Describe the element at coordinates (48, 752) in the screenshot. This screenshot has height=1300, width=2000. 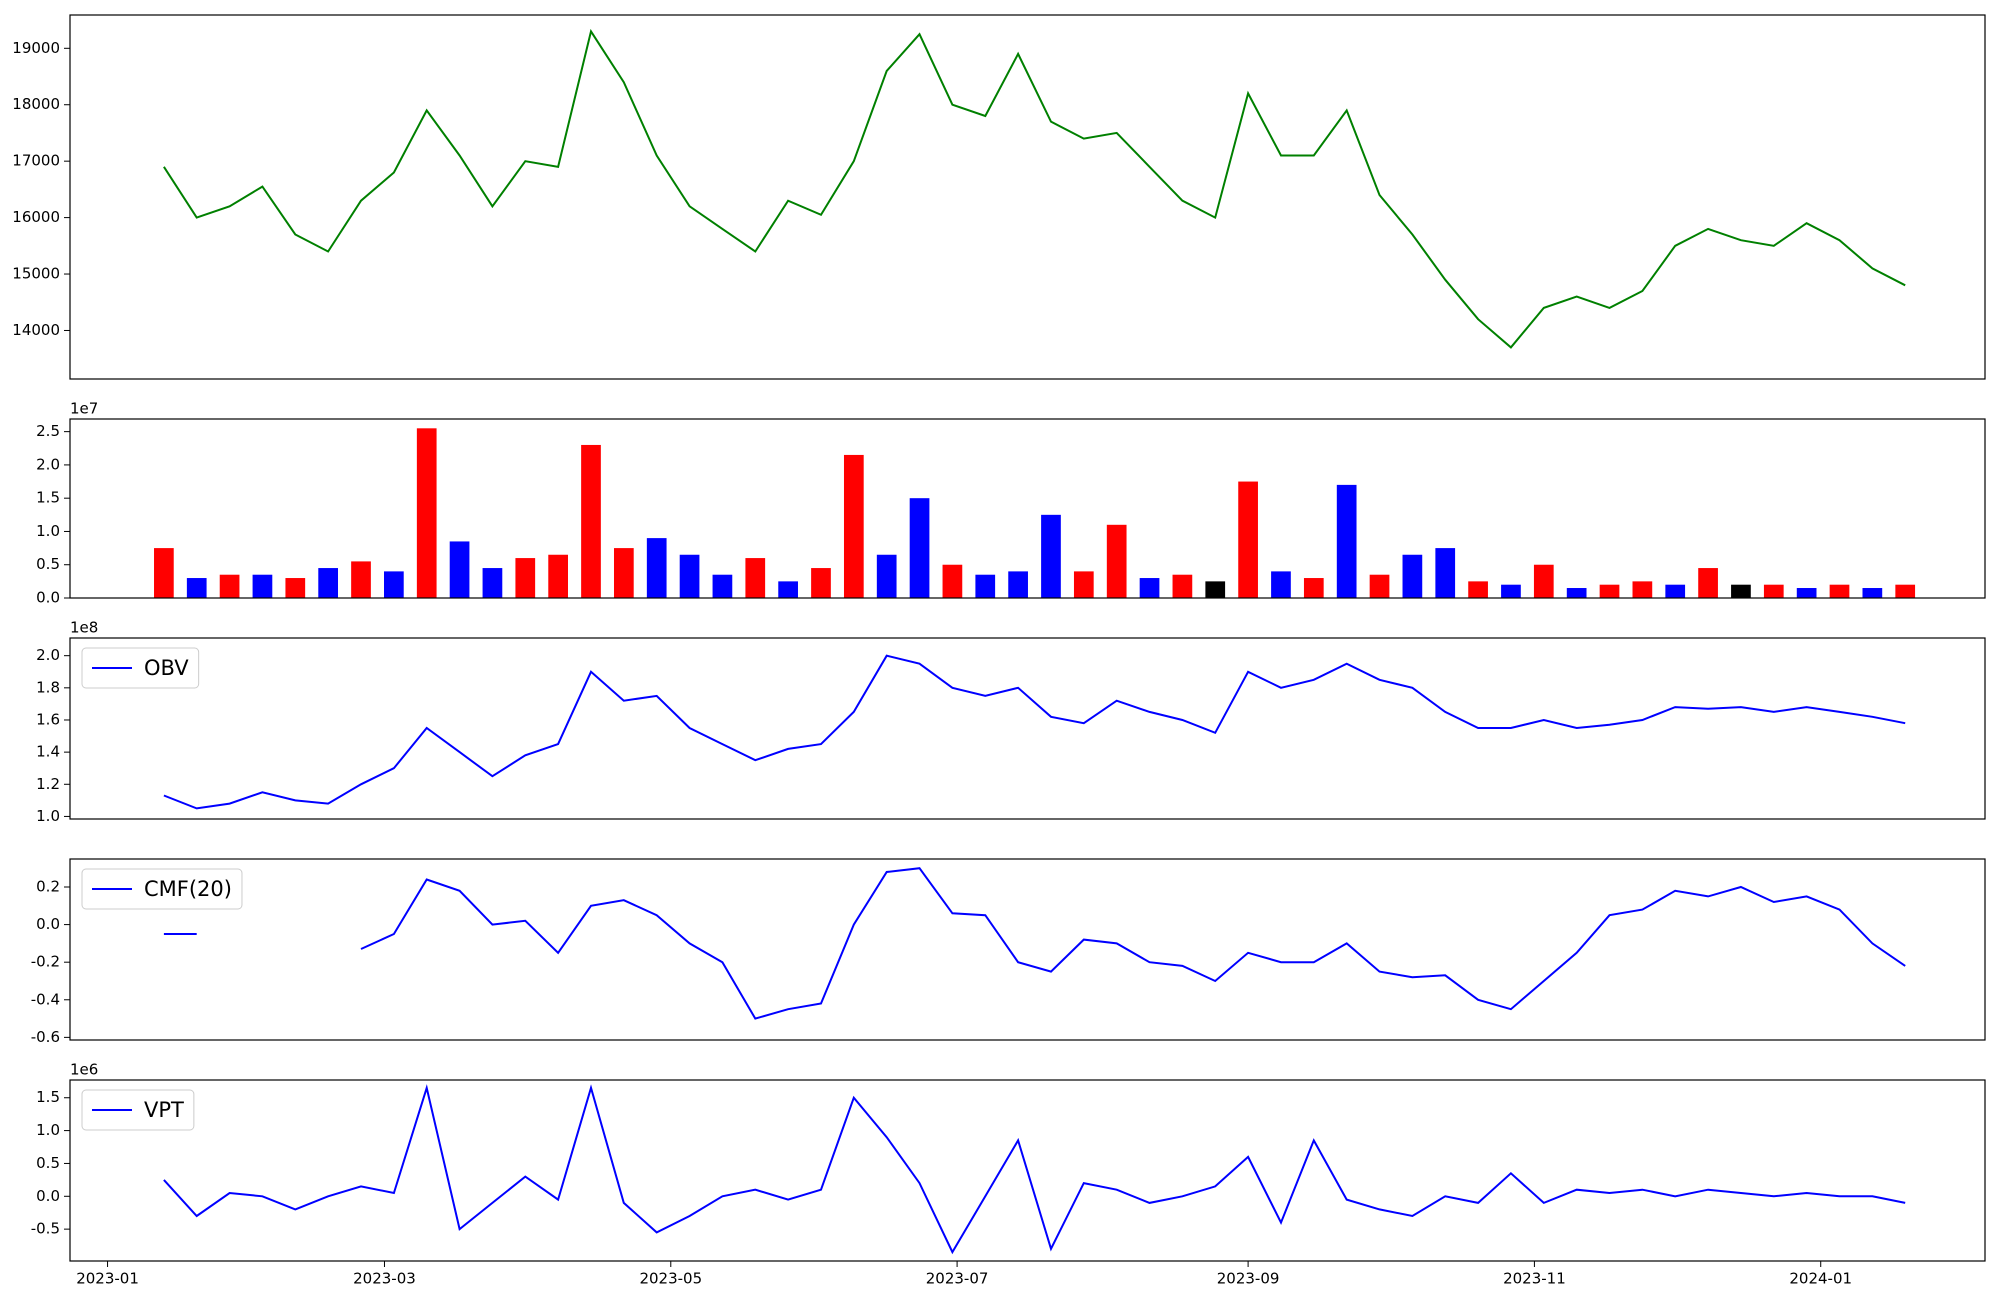
I see `y-tick-label: 1.4` at that location.